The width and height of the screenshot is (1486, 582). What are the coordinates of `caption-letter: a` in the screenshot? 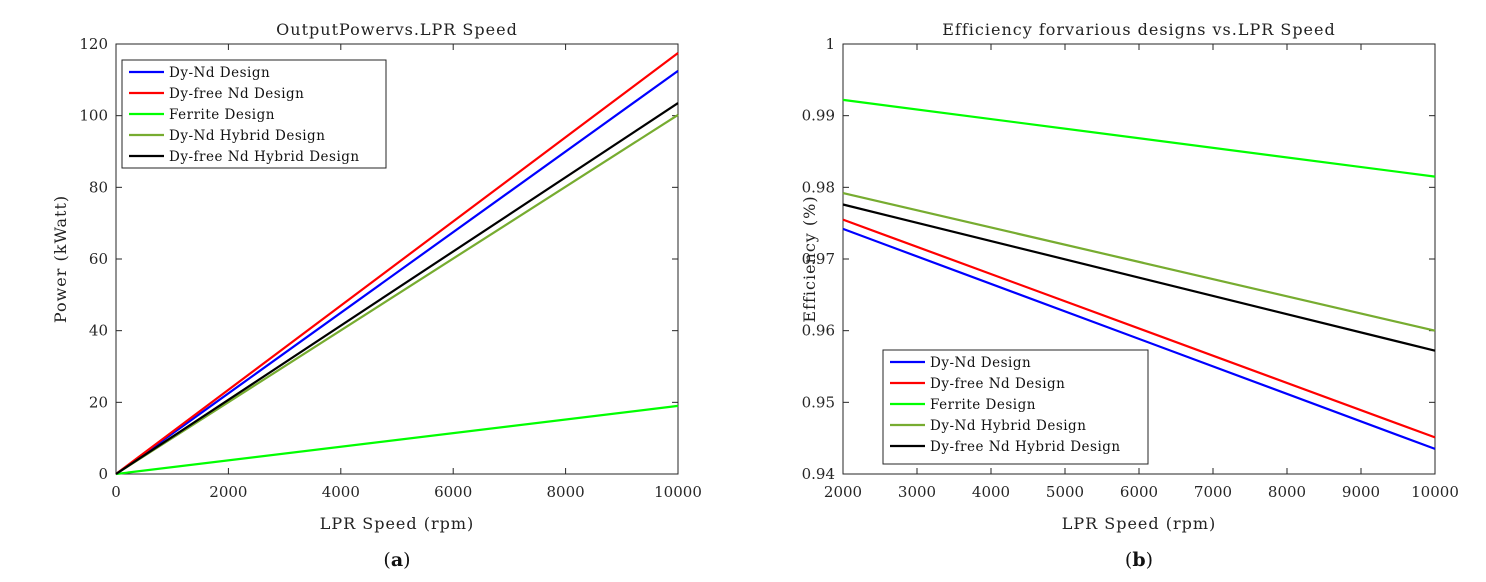 It's located at (397, 560).